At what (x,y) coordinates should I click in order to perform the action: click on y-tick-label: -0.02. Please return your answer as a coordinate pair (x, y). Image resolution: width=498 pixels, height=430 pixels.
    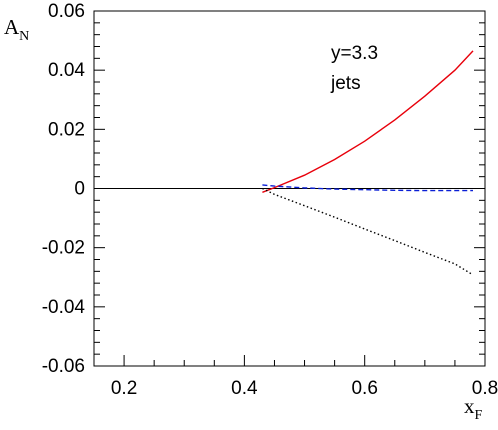
    Looking at the image, I should click on (63, 248).